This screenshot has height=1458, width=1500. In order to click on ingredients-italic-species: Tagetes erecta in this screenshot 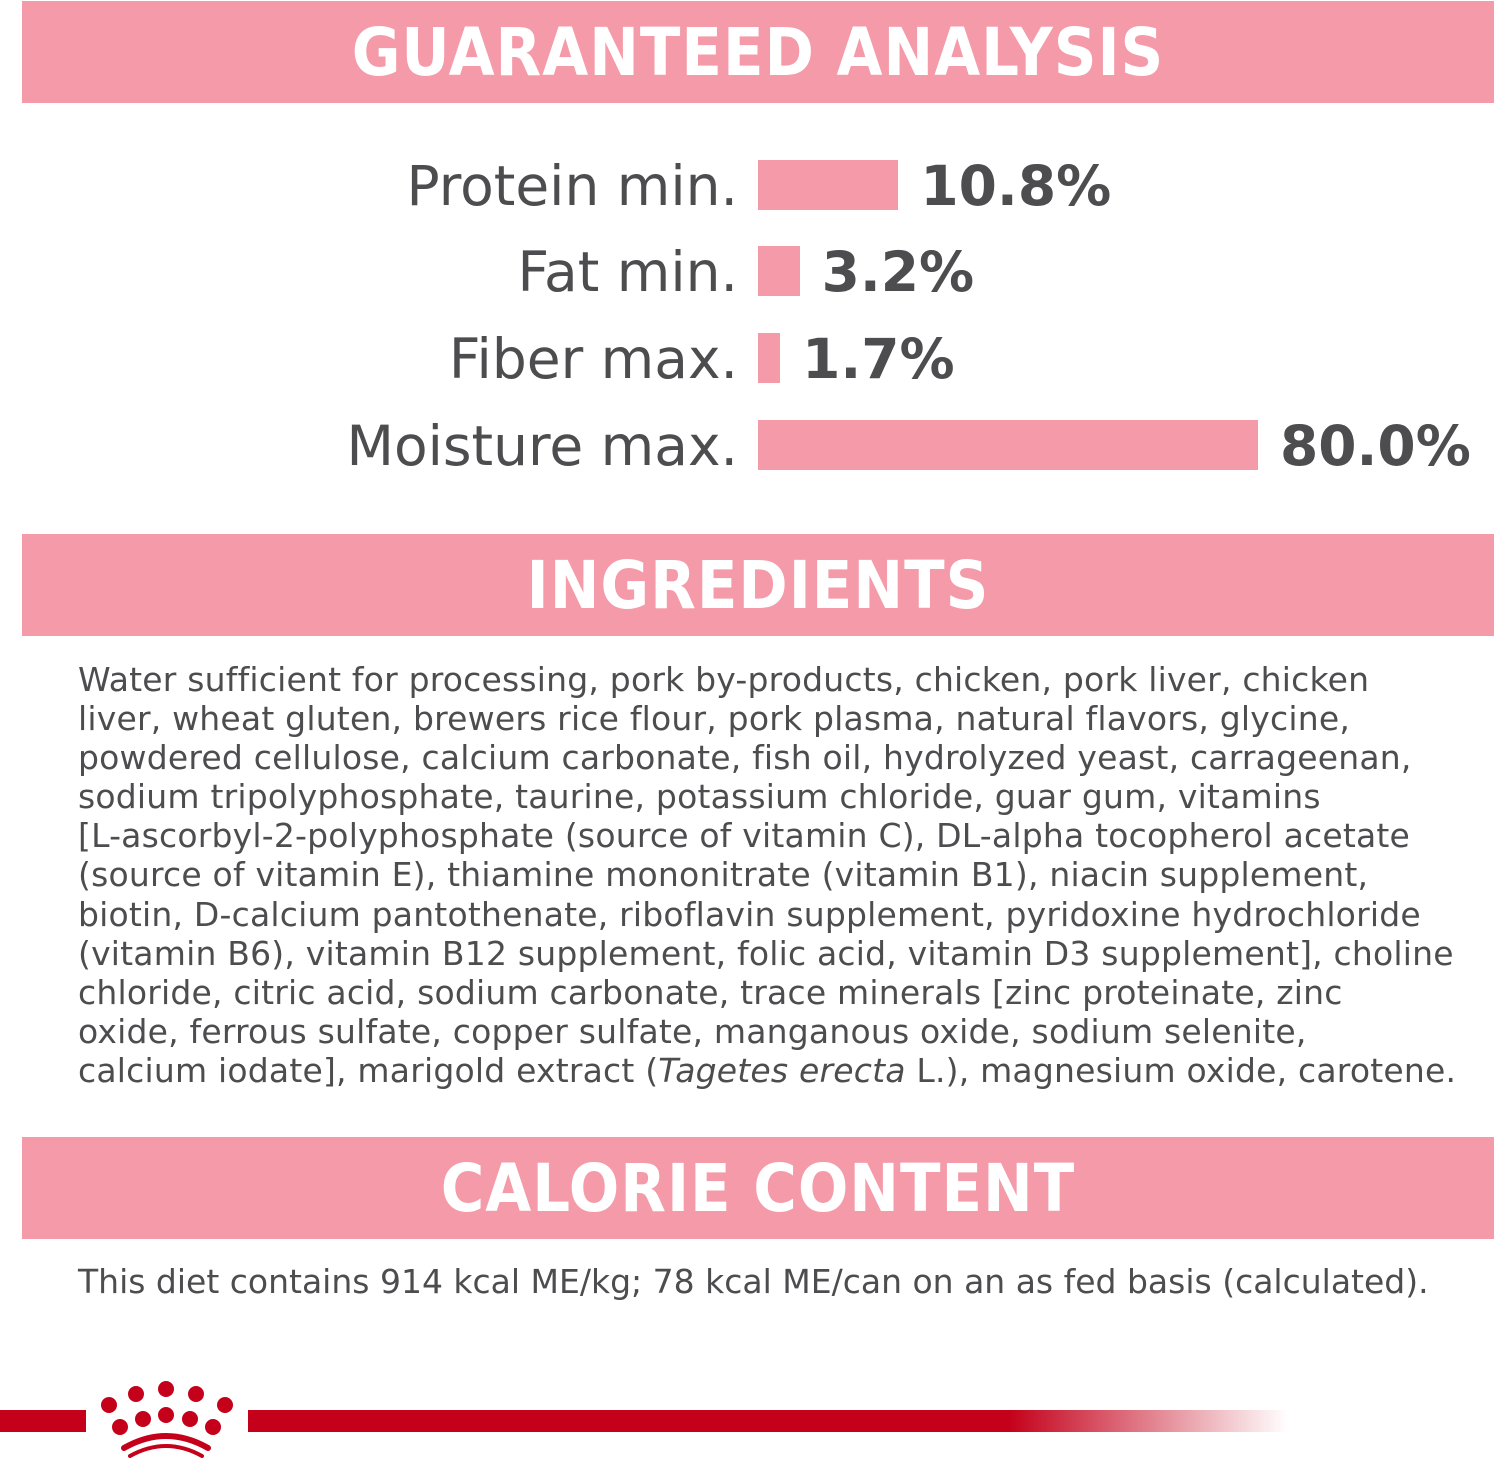, I will do `click(782, 1070)`.